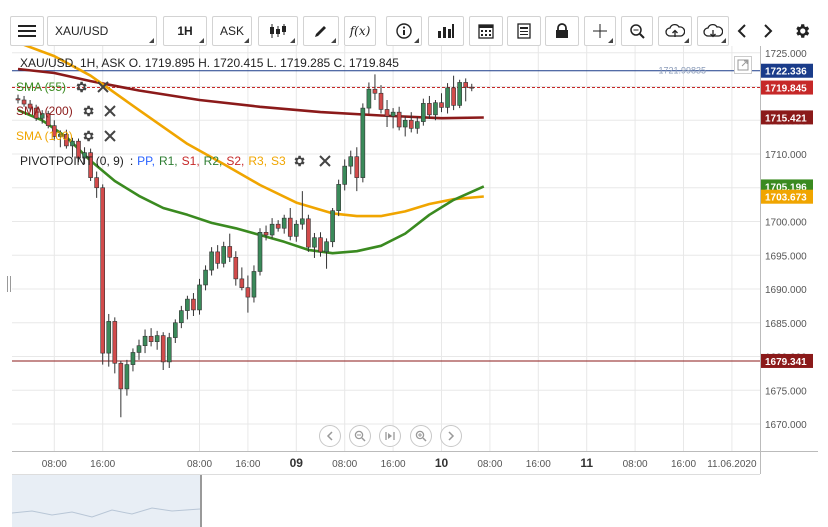 This screenshot has width=828, height=527. I want to click on navigator-preview, so click(106, 501).